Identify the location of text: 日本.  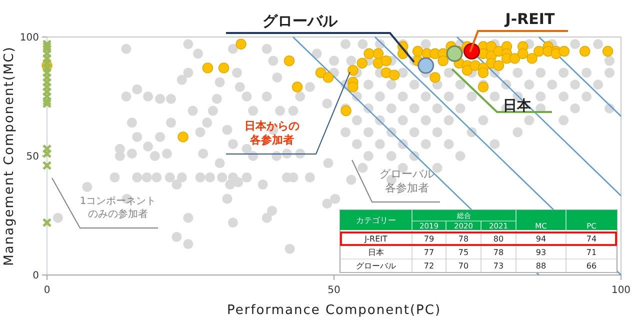
(517, 106).